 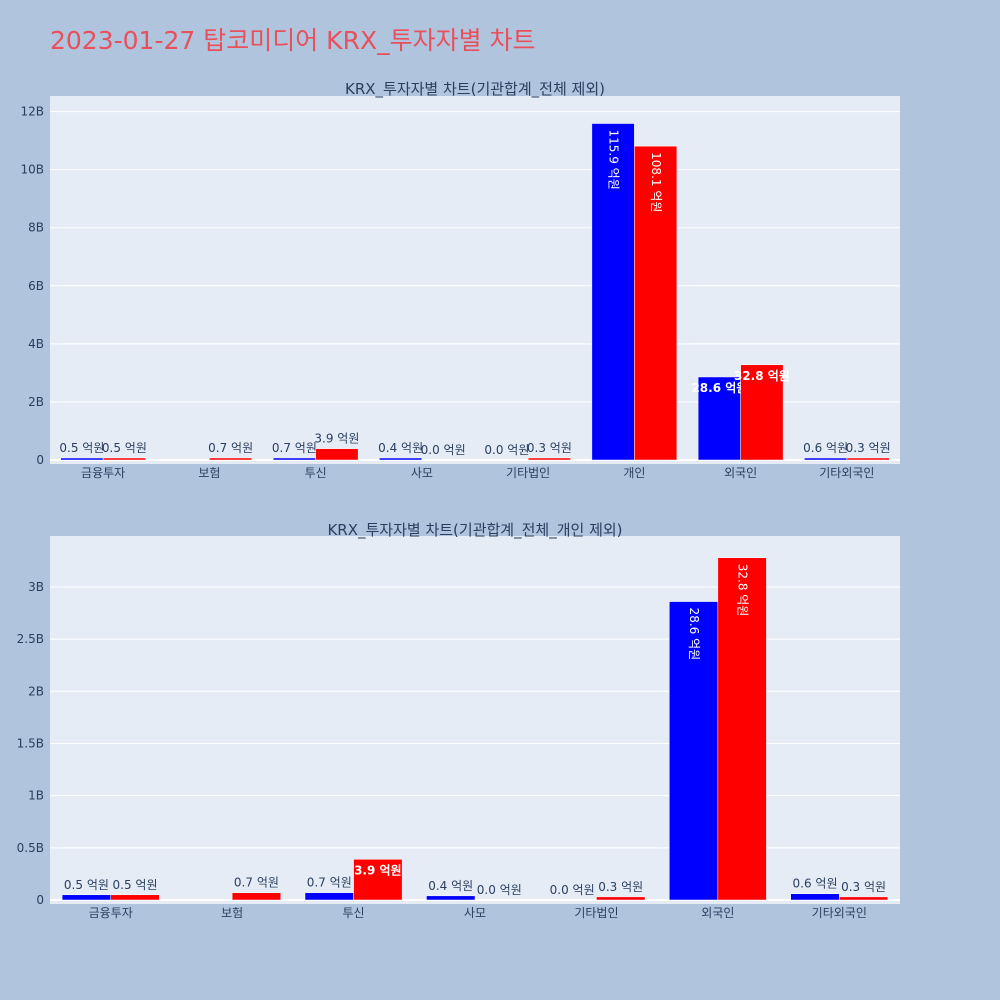 What do you see at coordinates (614, 160) in the screenshot?
I see `data-label: 115.9 억원` at bounding box center [614, 160].